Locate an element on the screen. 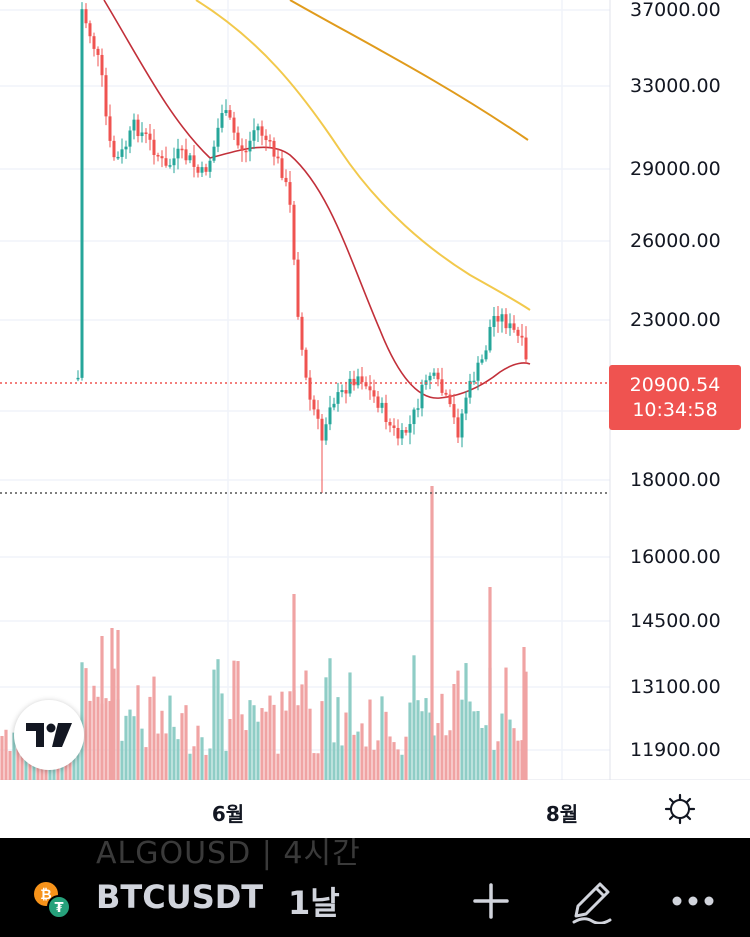  moving-average-long is located at coordinates (409, 70).